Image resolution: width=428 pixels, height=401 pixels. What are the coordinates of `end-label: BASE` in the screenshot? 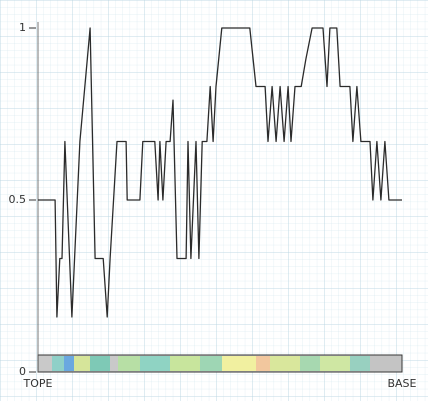 It's located at (401, 383).